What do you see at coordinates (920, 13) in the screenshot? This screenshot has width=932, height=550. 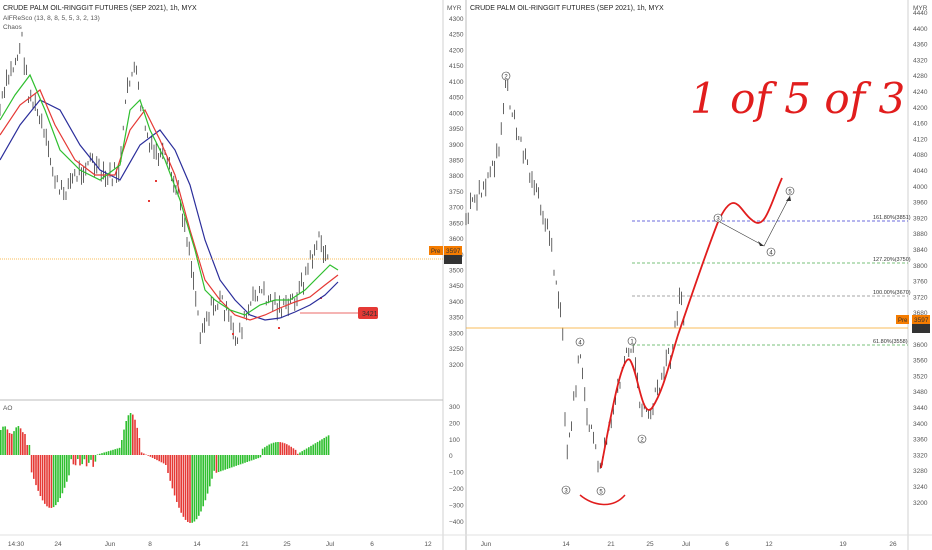 I see `right-price-tick: 4440` at bounding box center [920, 13].